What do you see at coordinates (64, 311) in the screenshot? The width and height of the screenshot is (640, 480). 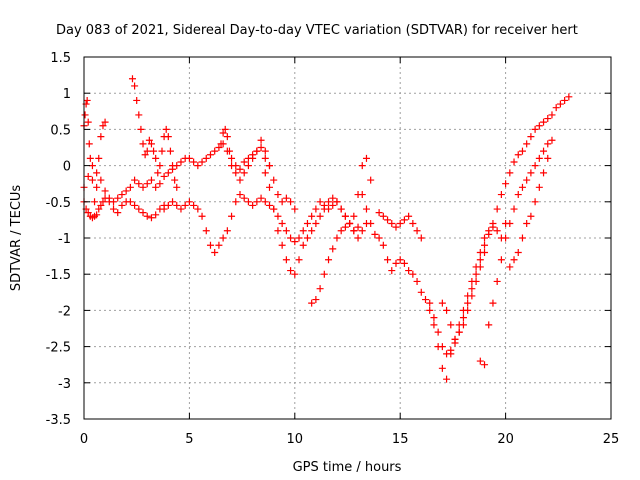 I see `y-tick-label: -2` at bounding box center [64, 311].